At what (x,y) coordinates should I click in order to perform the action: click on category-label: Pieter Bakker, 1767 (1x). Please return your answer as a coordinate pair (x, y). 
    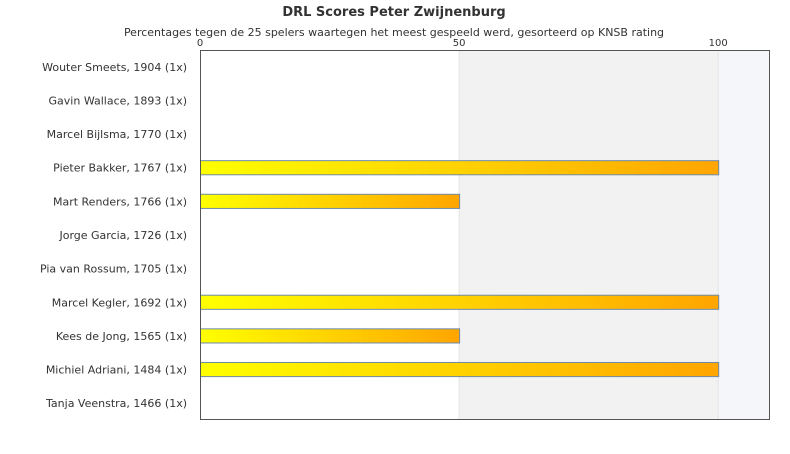
    Looking at the image, I should click on (120, 168).